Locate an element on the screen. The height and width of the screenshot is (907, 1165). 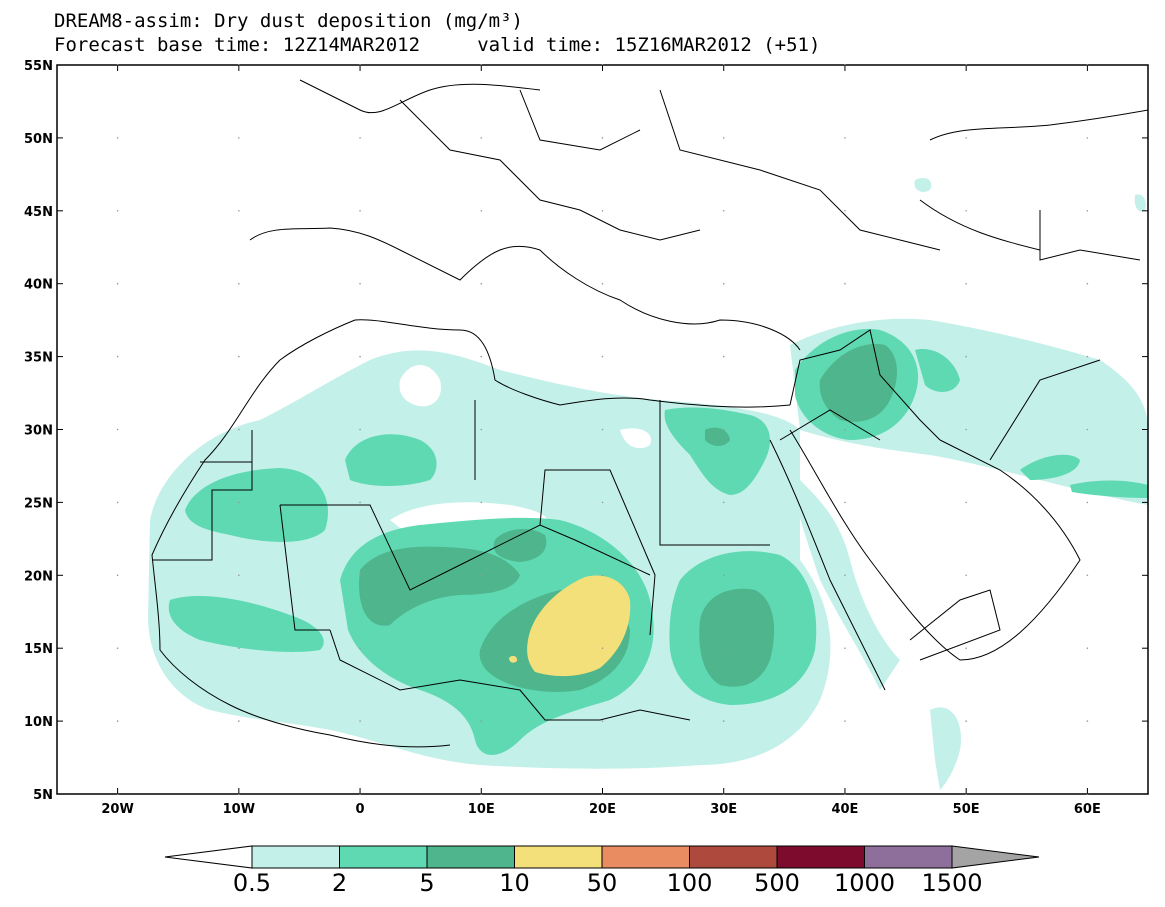
lon-tick-label: 60E is located at coordinates (1087, 809).